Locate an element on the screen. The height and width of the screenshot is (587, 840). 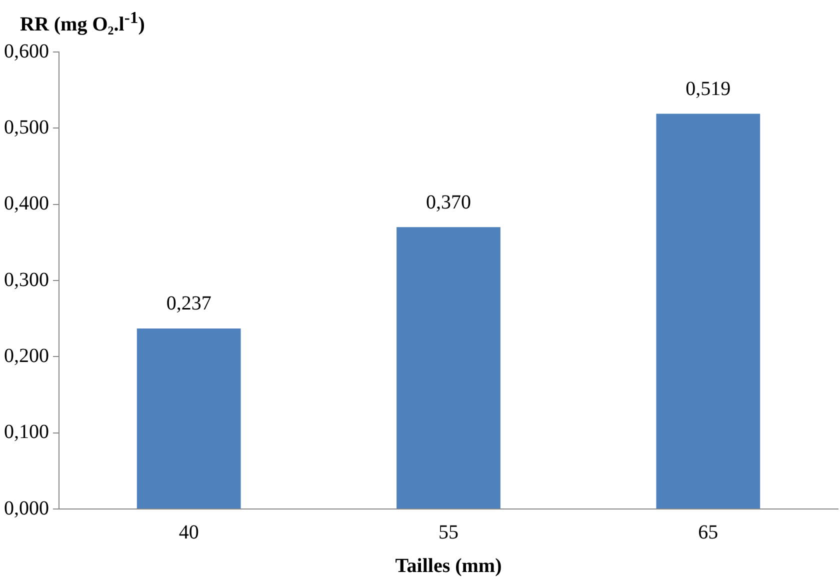
y-tick-label: 0,000 is located at coordinates (26, 508).